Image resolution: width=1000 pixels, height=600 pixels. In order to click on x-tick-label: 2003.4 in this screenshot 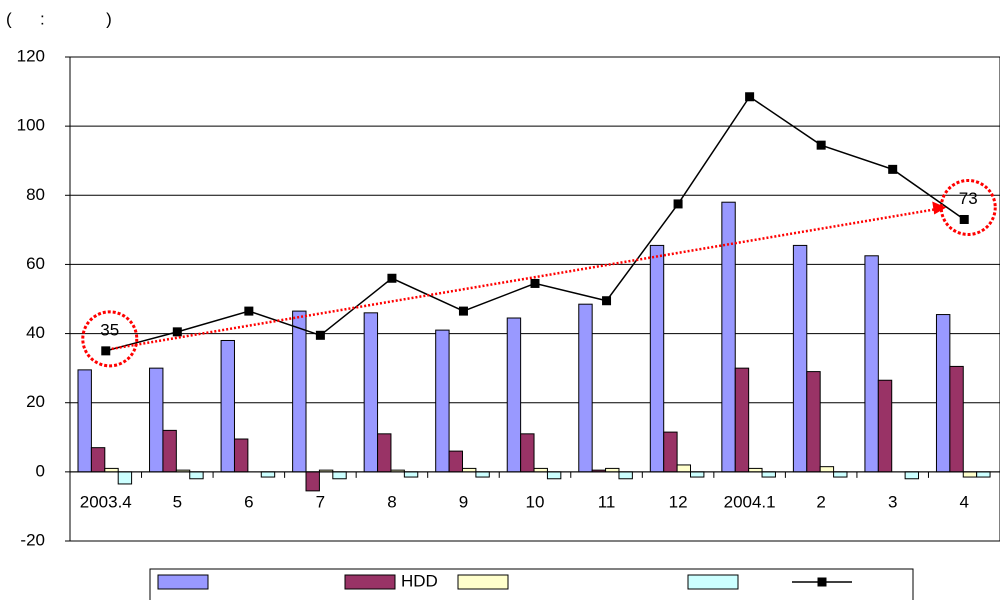, I will do `click(106, 501)`.